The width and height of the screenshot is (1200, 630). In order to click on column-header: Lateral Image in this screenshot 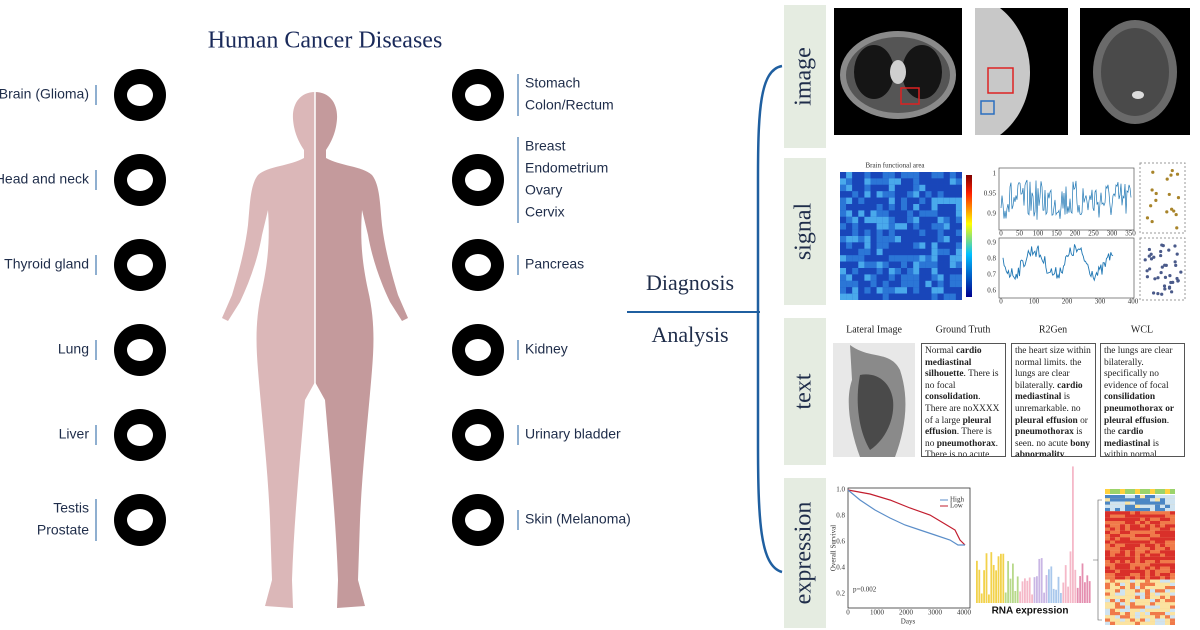, I will do `click(874, 329)`.